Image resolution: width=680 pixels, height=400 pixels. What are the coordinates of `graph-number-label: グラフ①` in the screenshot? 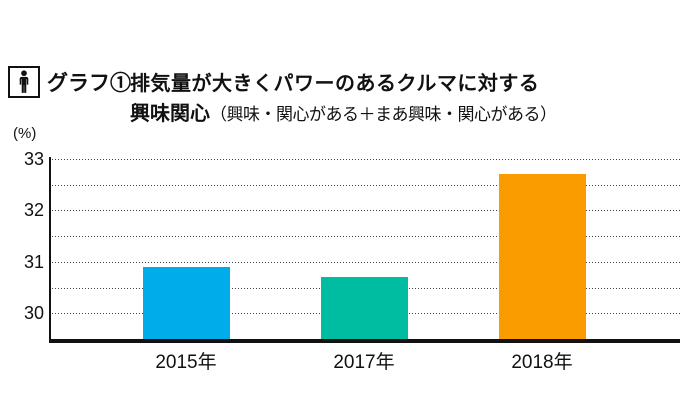 It's located at (89, 83).